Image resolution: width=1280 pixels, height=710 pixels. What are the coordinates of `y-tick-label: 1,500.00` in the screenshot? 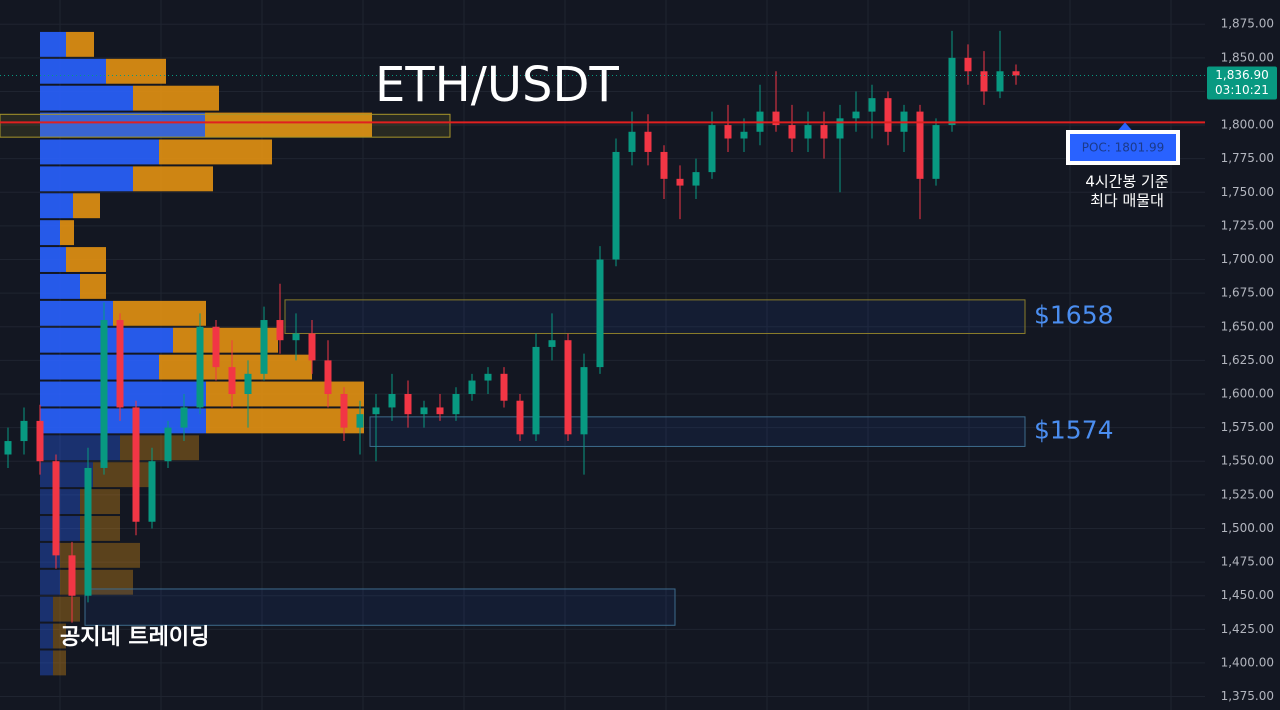 It's located at (1247, 528).